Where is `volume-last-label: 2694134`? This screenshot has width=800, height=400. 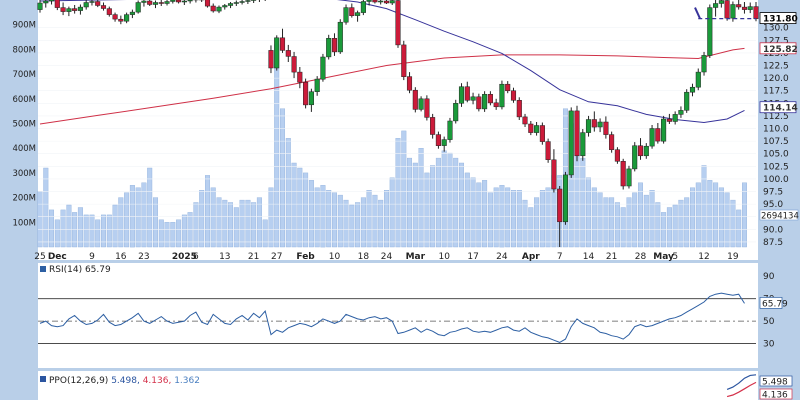
volume-last-label: 2694134 is located at coordinates (780, 217).